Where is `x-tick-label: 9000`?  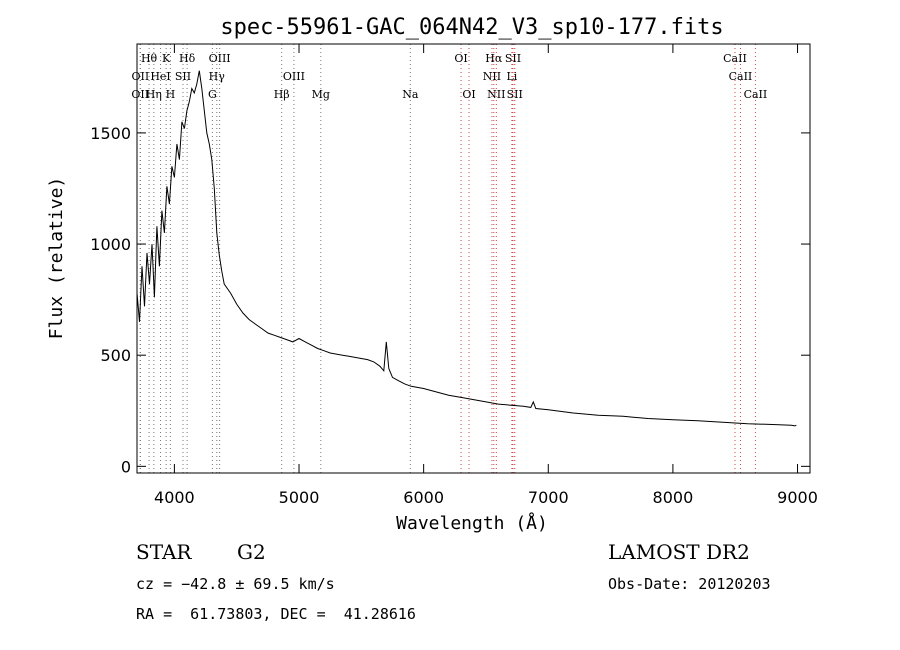
x-tick-label: 9000 is located at coordinates (797, 497).